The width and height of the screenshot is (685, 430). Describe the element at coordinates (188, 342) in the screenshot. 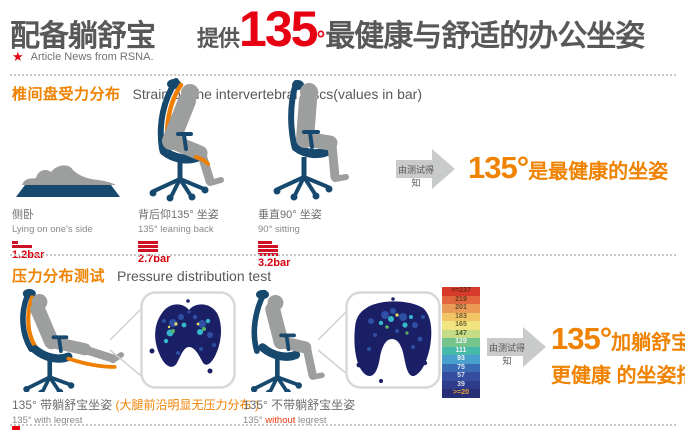

I see `pressure-map-with-legrest` at that location.